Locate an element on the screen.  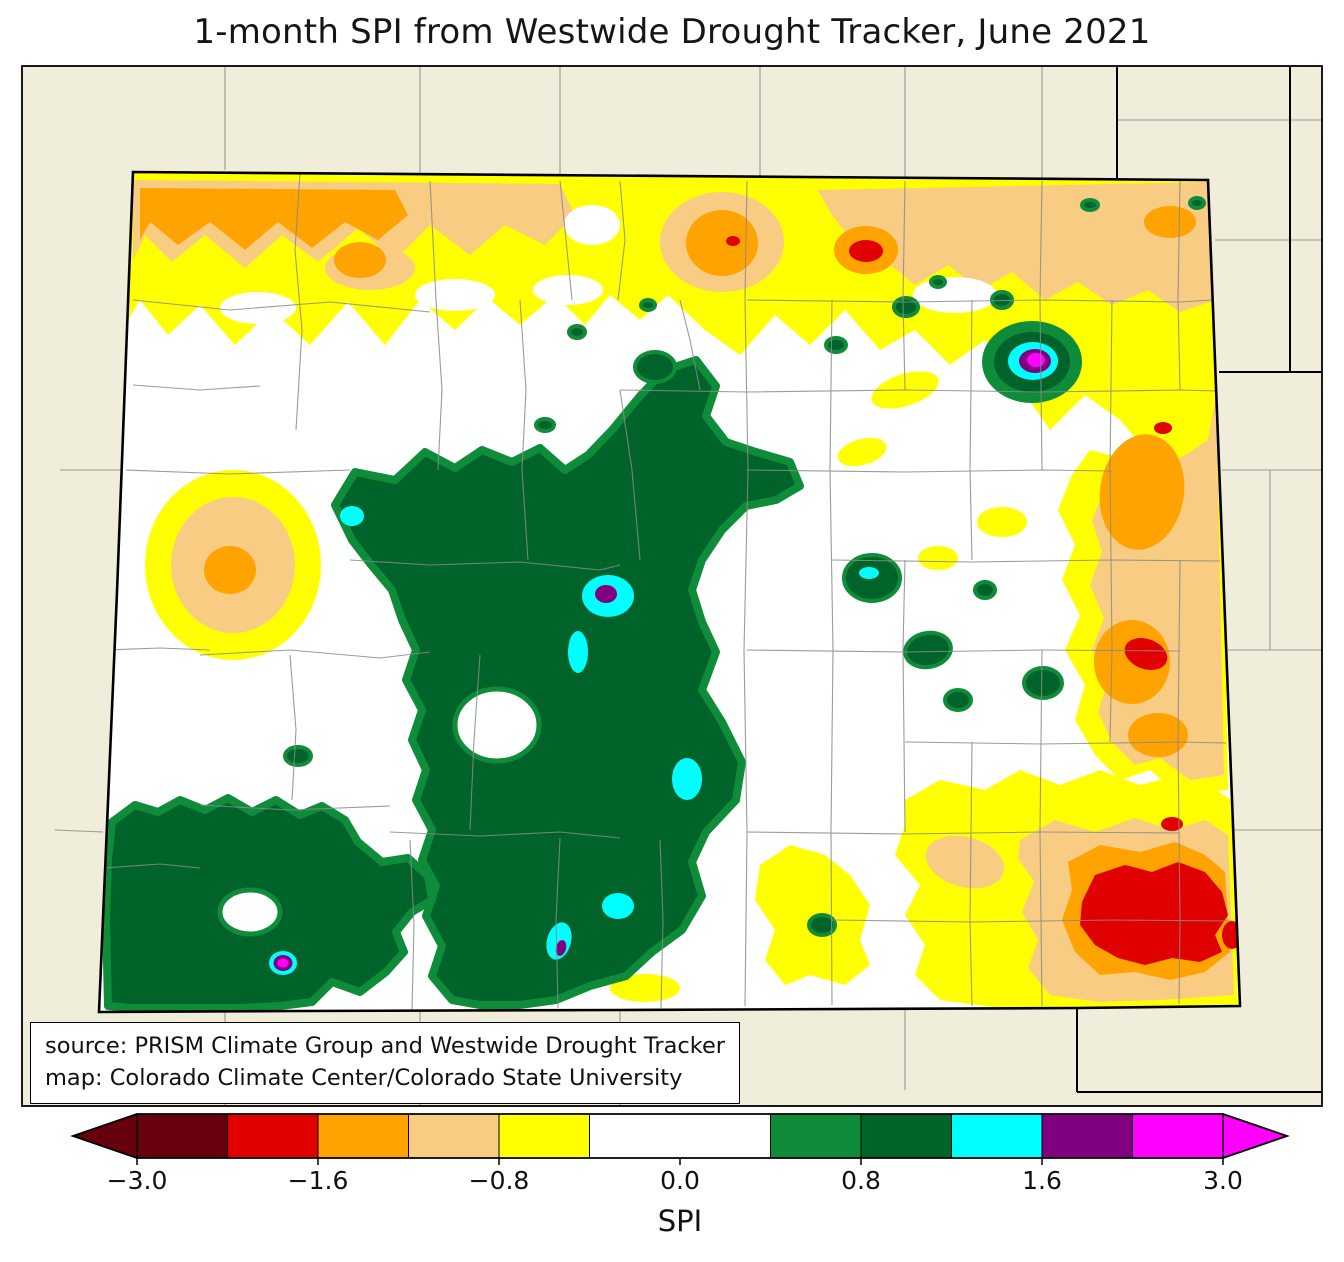
colorbar-segment-green is located at coordinates (816, 1136).